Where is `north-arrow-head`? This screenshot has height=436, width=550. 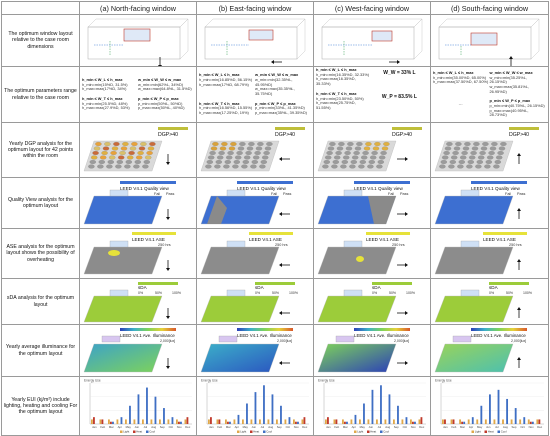 north-arrow-head is located at coordinates (519, 209).